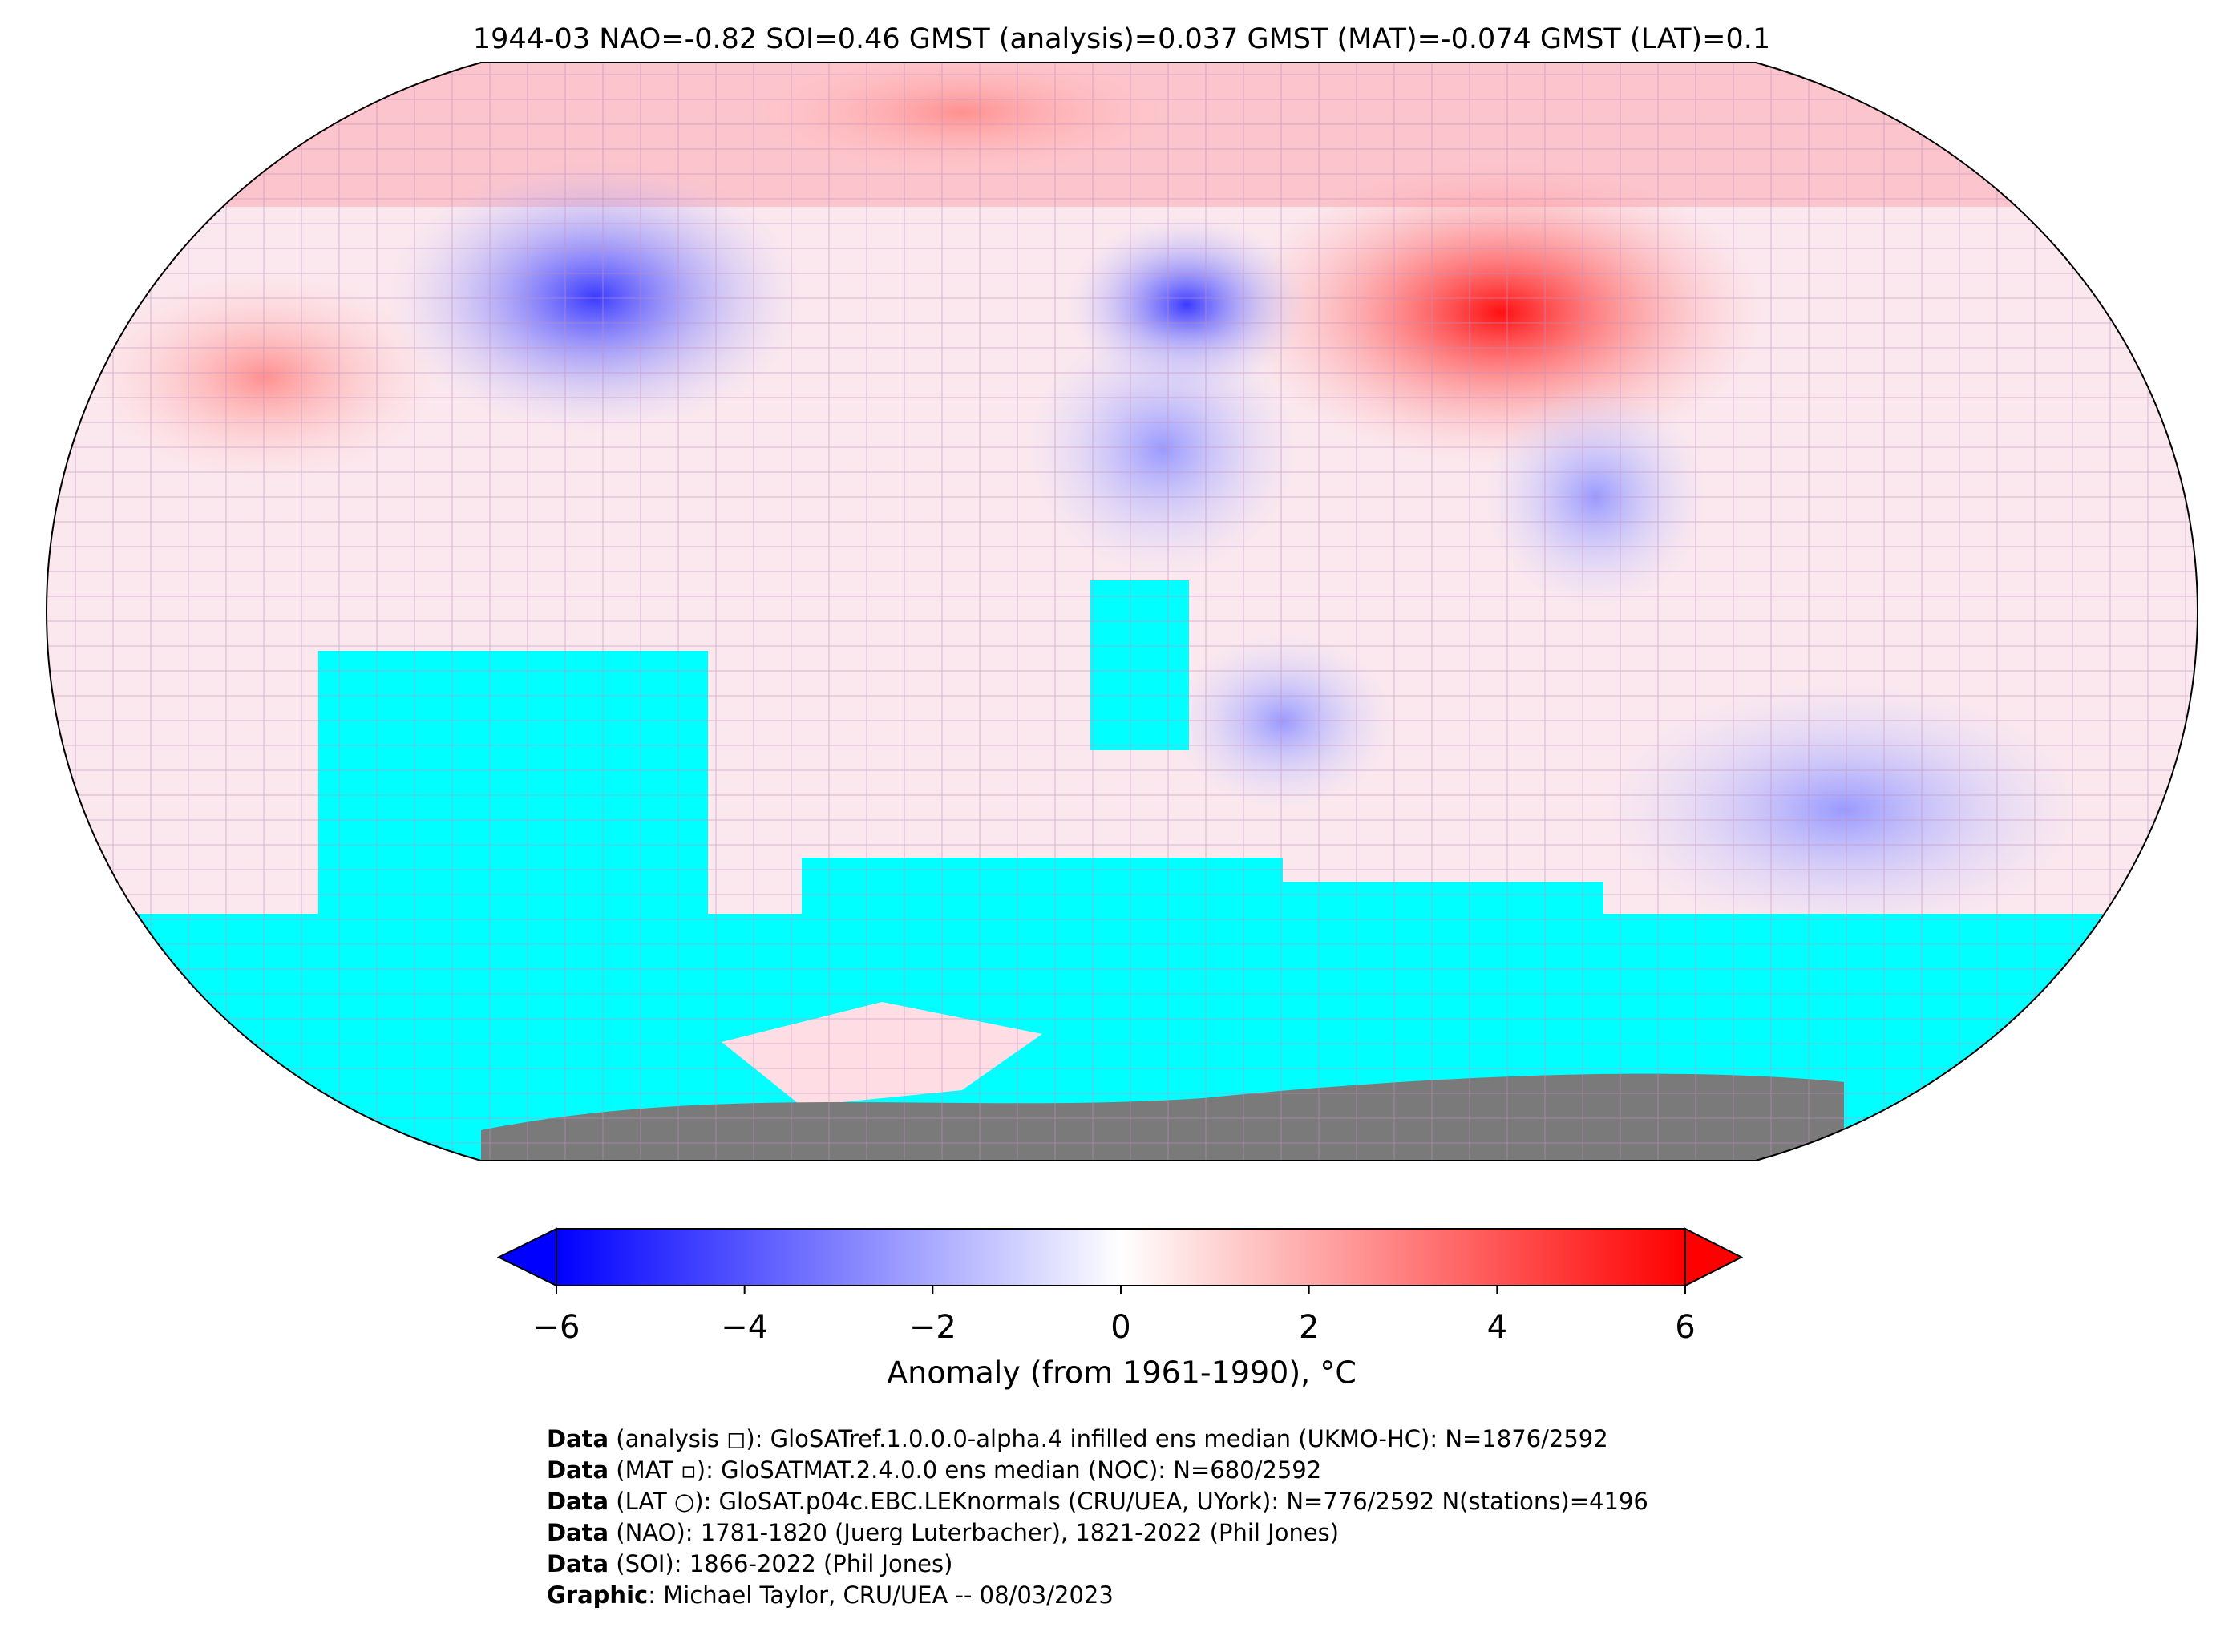  What do you see at coordinates (1497, 1327) in the screenshot?
I see `colorbar-tick-label: 4` at bounding box center [1497, 1327].